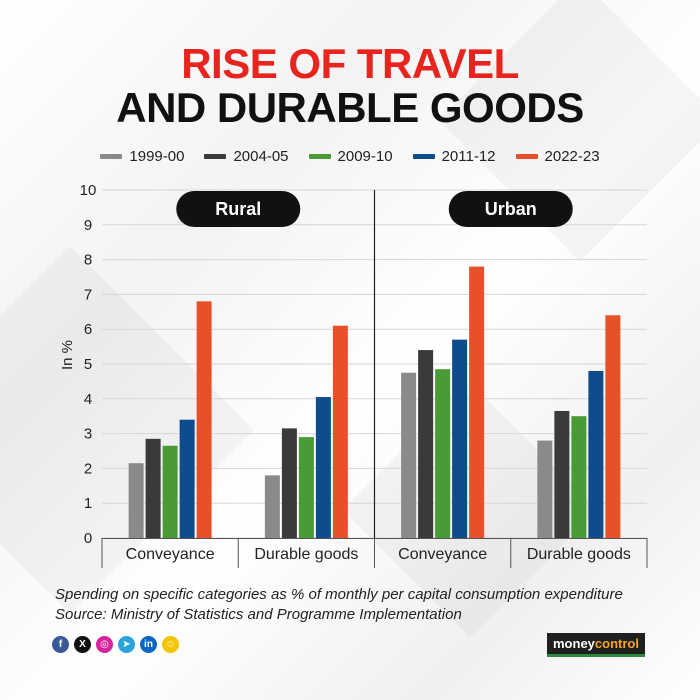 This screenshot has width=700, height=700. I want to click on y-tick-label: 1, so click(88, 503).